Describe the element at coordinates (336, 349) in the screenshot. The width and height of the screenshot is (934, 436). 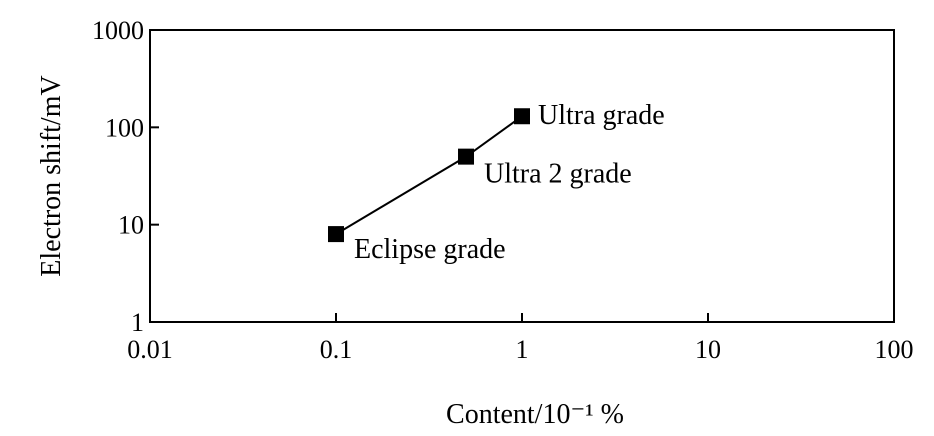
I see `x-tick-label: 0.1` at that location.